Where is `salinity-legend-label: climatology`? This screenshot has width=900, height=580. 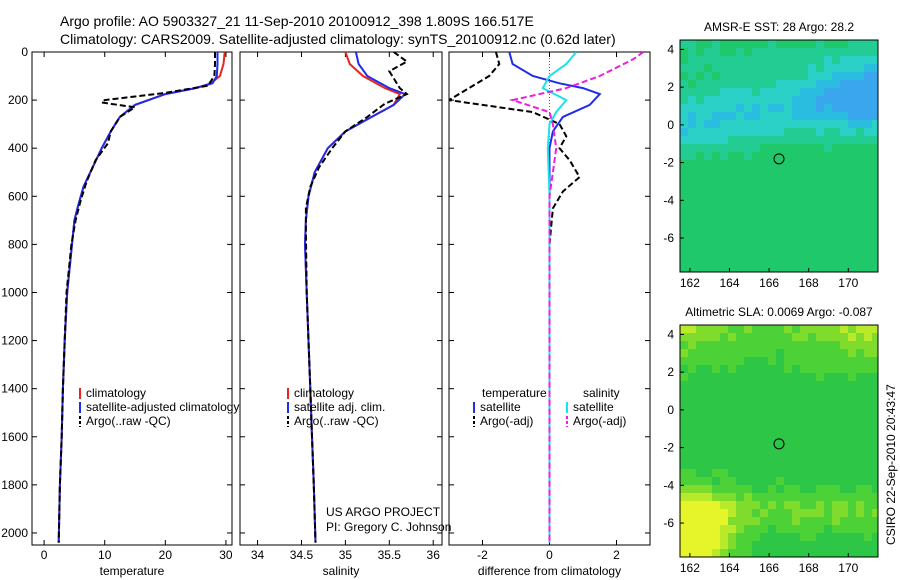 salinity-legend-label: climatology is located at coordinates (324, 393).